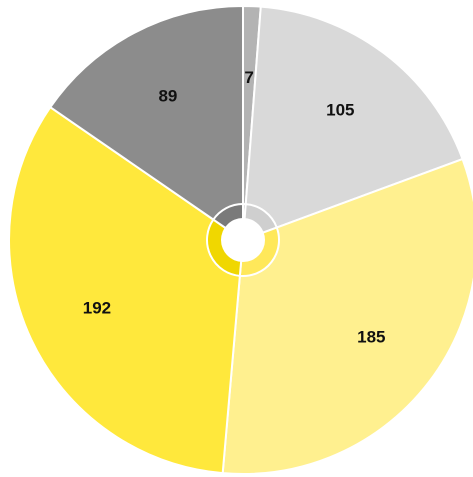 Image resolution: width=473 pixels, height=477 pixels. What do you see at coordinates (167, 96) in the screenshot?
I see `slice-label: 89` at bounding box center [167, 96].